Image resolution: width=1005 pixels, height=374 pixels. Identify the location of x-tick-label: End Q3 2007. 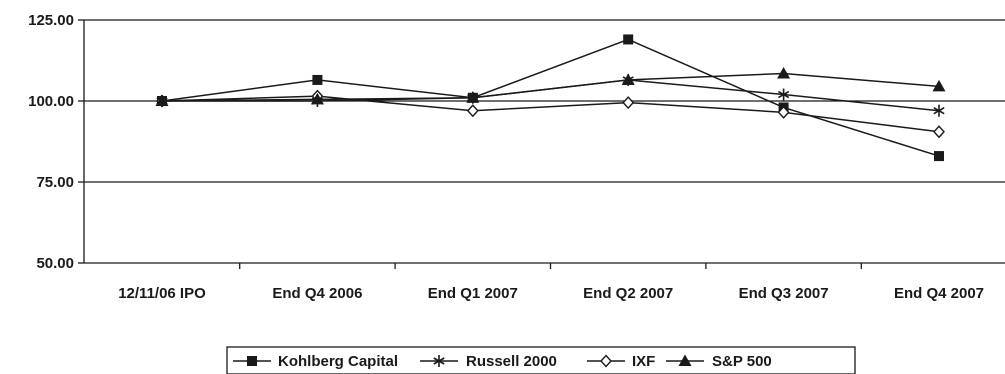
(784, 293).